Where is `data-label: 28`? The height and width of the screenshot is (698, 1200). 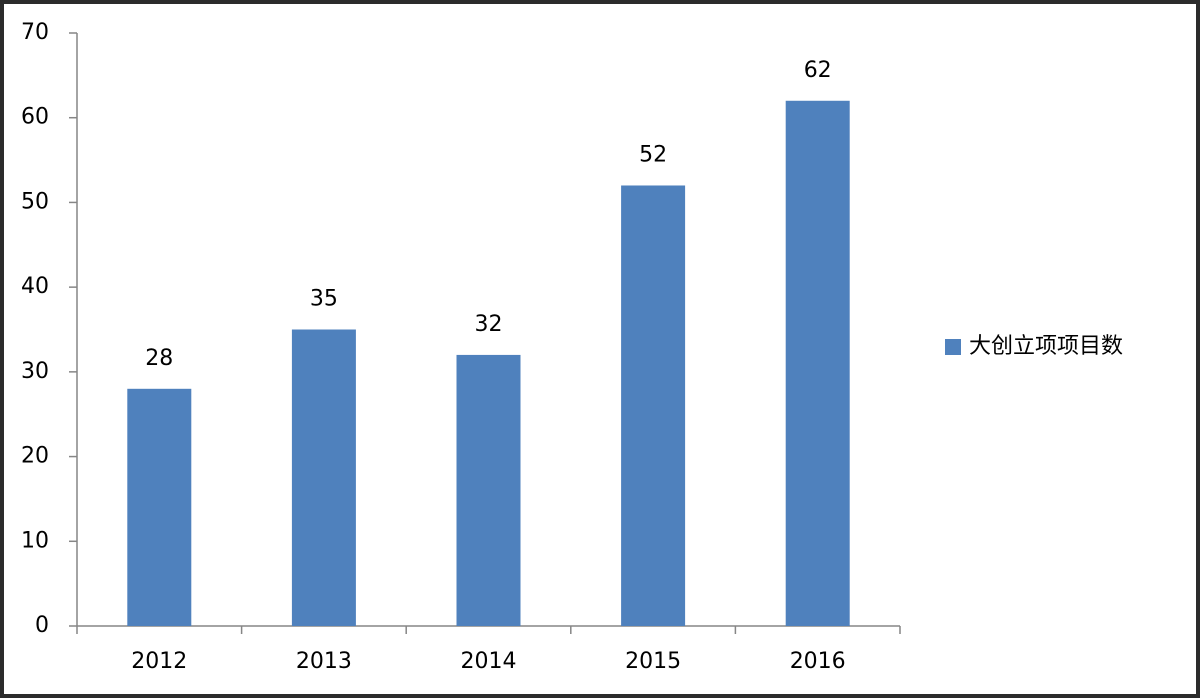
data-label: 28 is located at coordinates (159, 358).